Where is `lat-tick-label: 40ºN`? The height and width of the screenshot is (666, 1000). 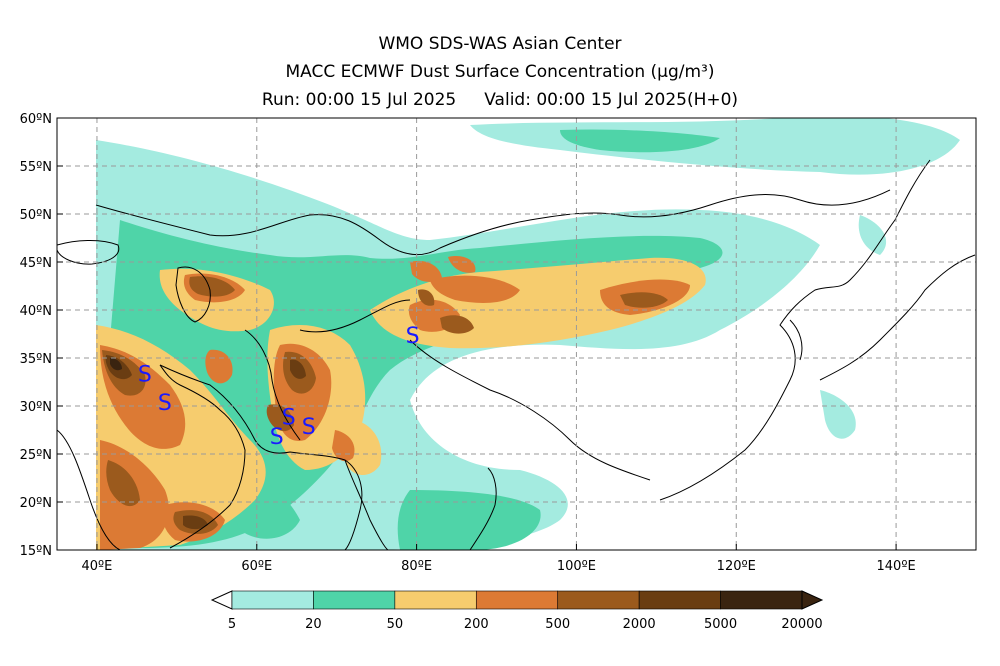
lat-tick-label: 40ºN is located at coordinates (36, 311).